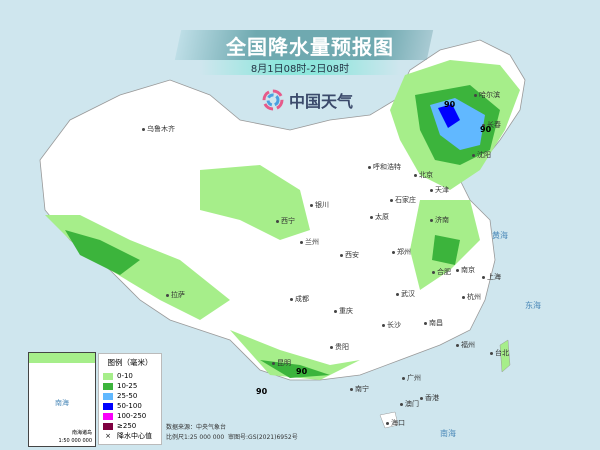 Image resolution: width=600 pixels, height=450 pixels. Describe the element at coordinates (433, 323) in the screenshot. I see `city-label: 南昌` at that location.